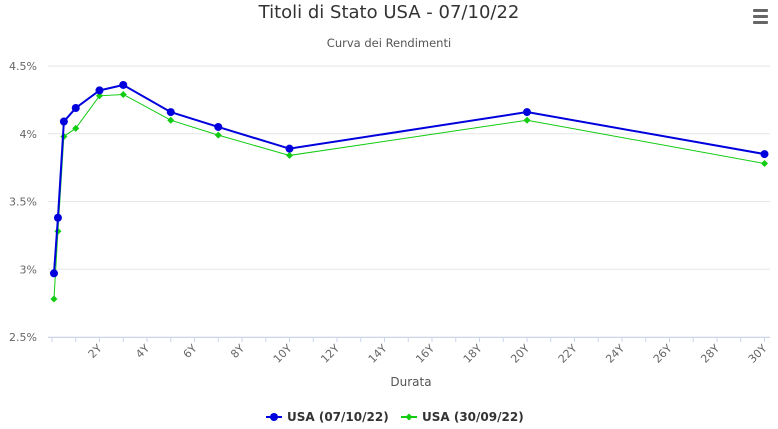 This screenshot has width=778, height=429. I want to click on hamburger-menu-icon, so click(760, 16).